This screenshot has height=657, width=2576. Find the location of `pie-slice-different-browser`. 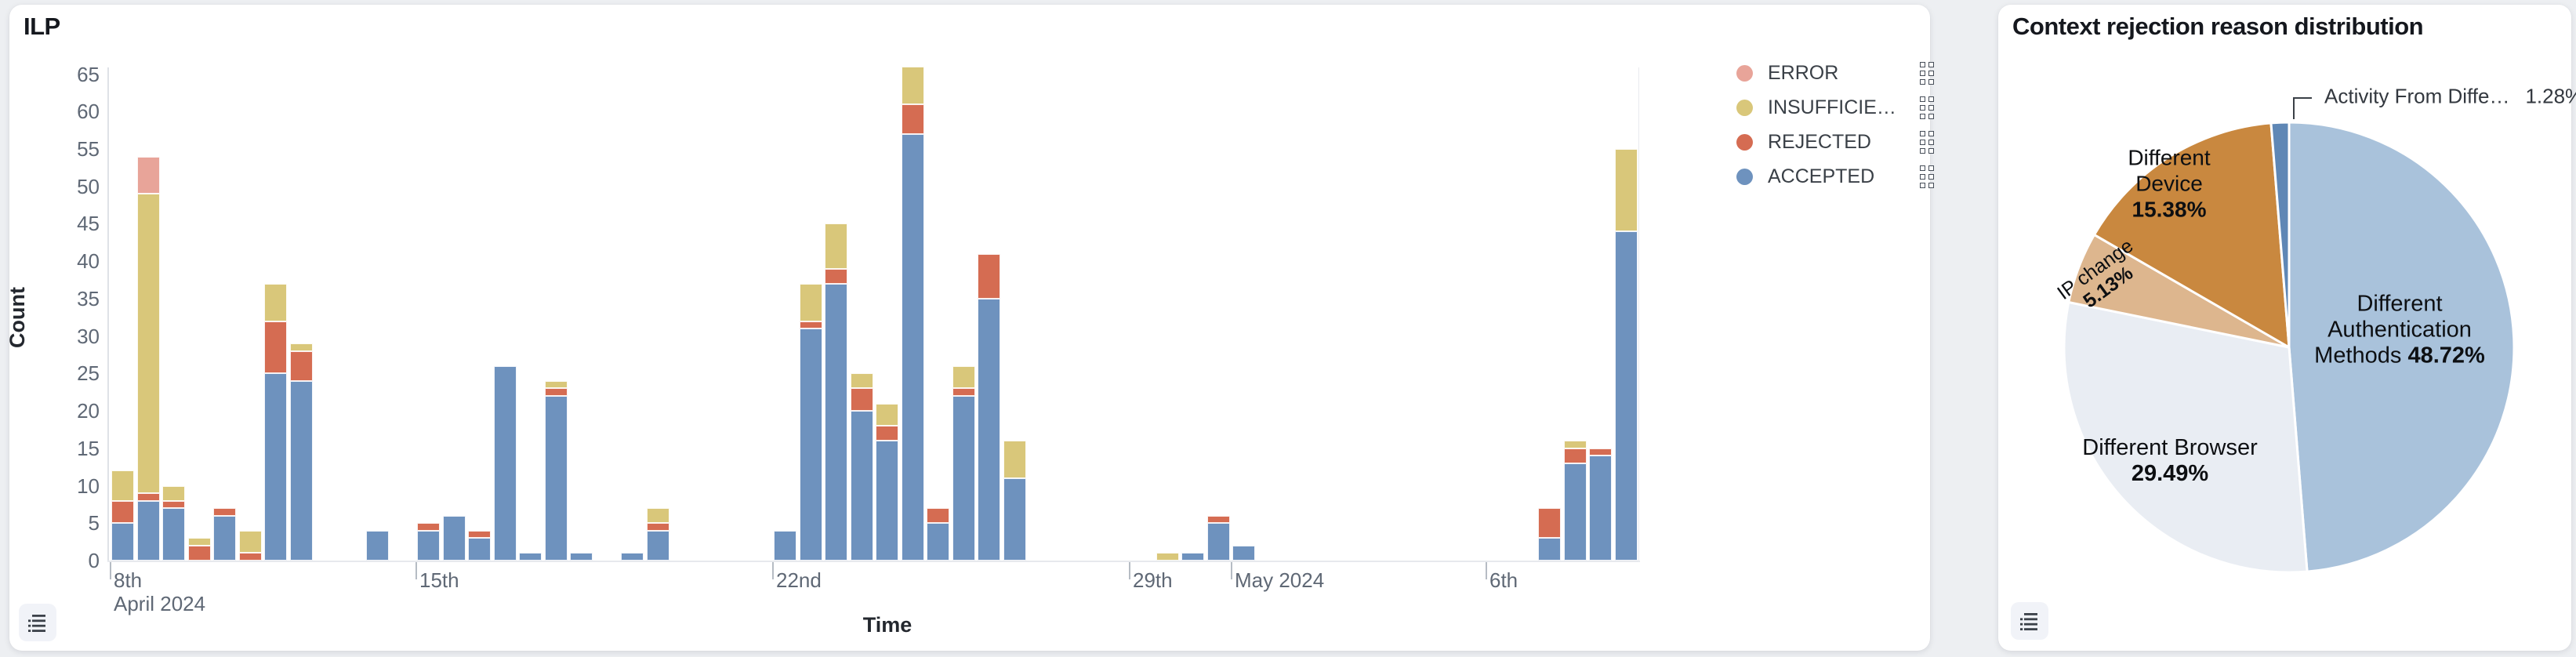

pie-slice-different-browser is located at coordinates (2186, 438).